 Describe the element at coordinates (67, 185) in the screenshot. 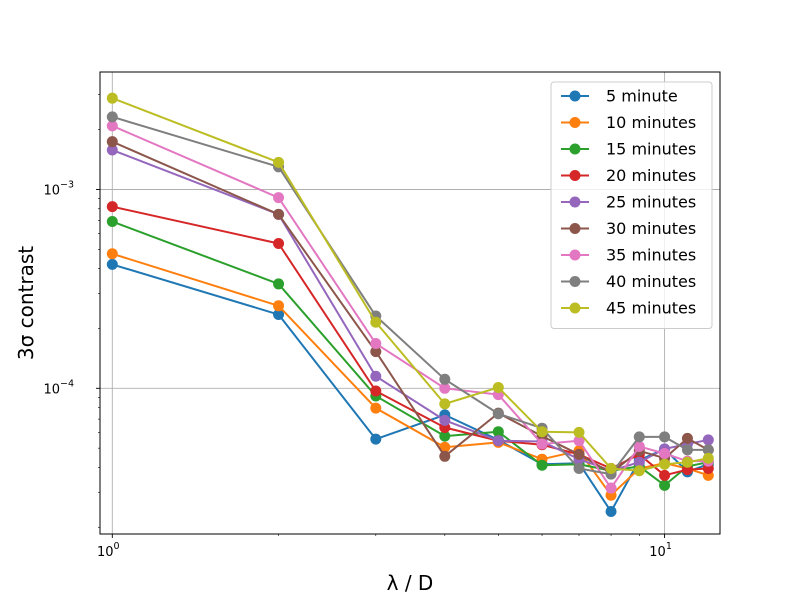

I see `y-tick-exponent: −3` at that location.